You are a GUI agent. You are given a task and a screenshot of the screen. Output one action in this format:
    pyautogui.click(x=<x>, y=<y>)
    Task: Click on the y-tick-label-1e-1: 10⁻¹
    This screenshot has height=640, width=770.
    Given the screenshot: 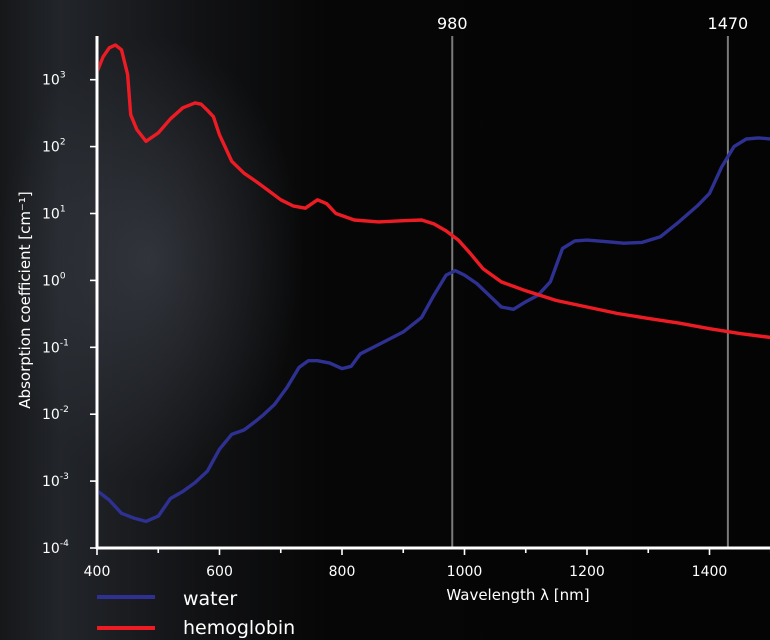 What is the action you would take?
    pyautogui.click(x=55, y=347)
    